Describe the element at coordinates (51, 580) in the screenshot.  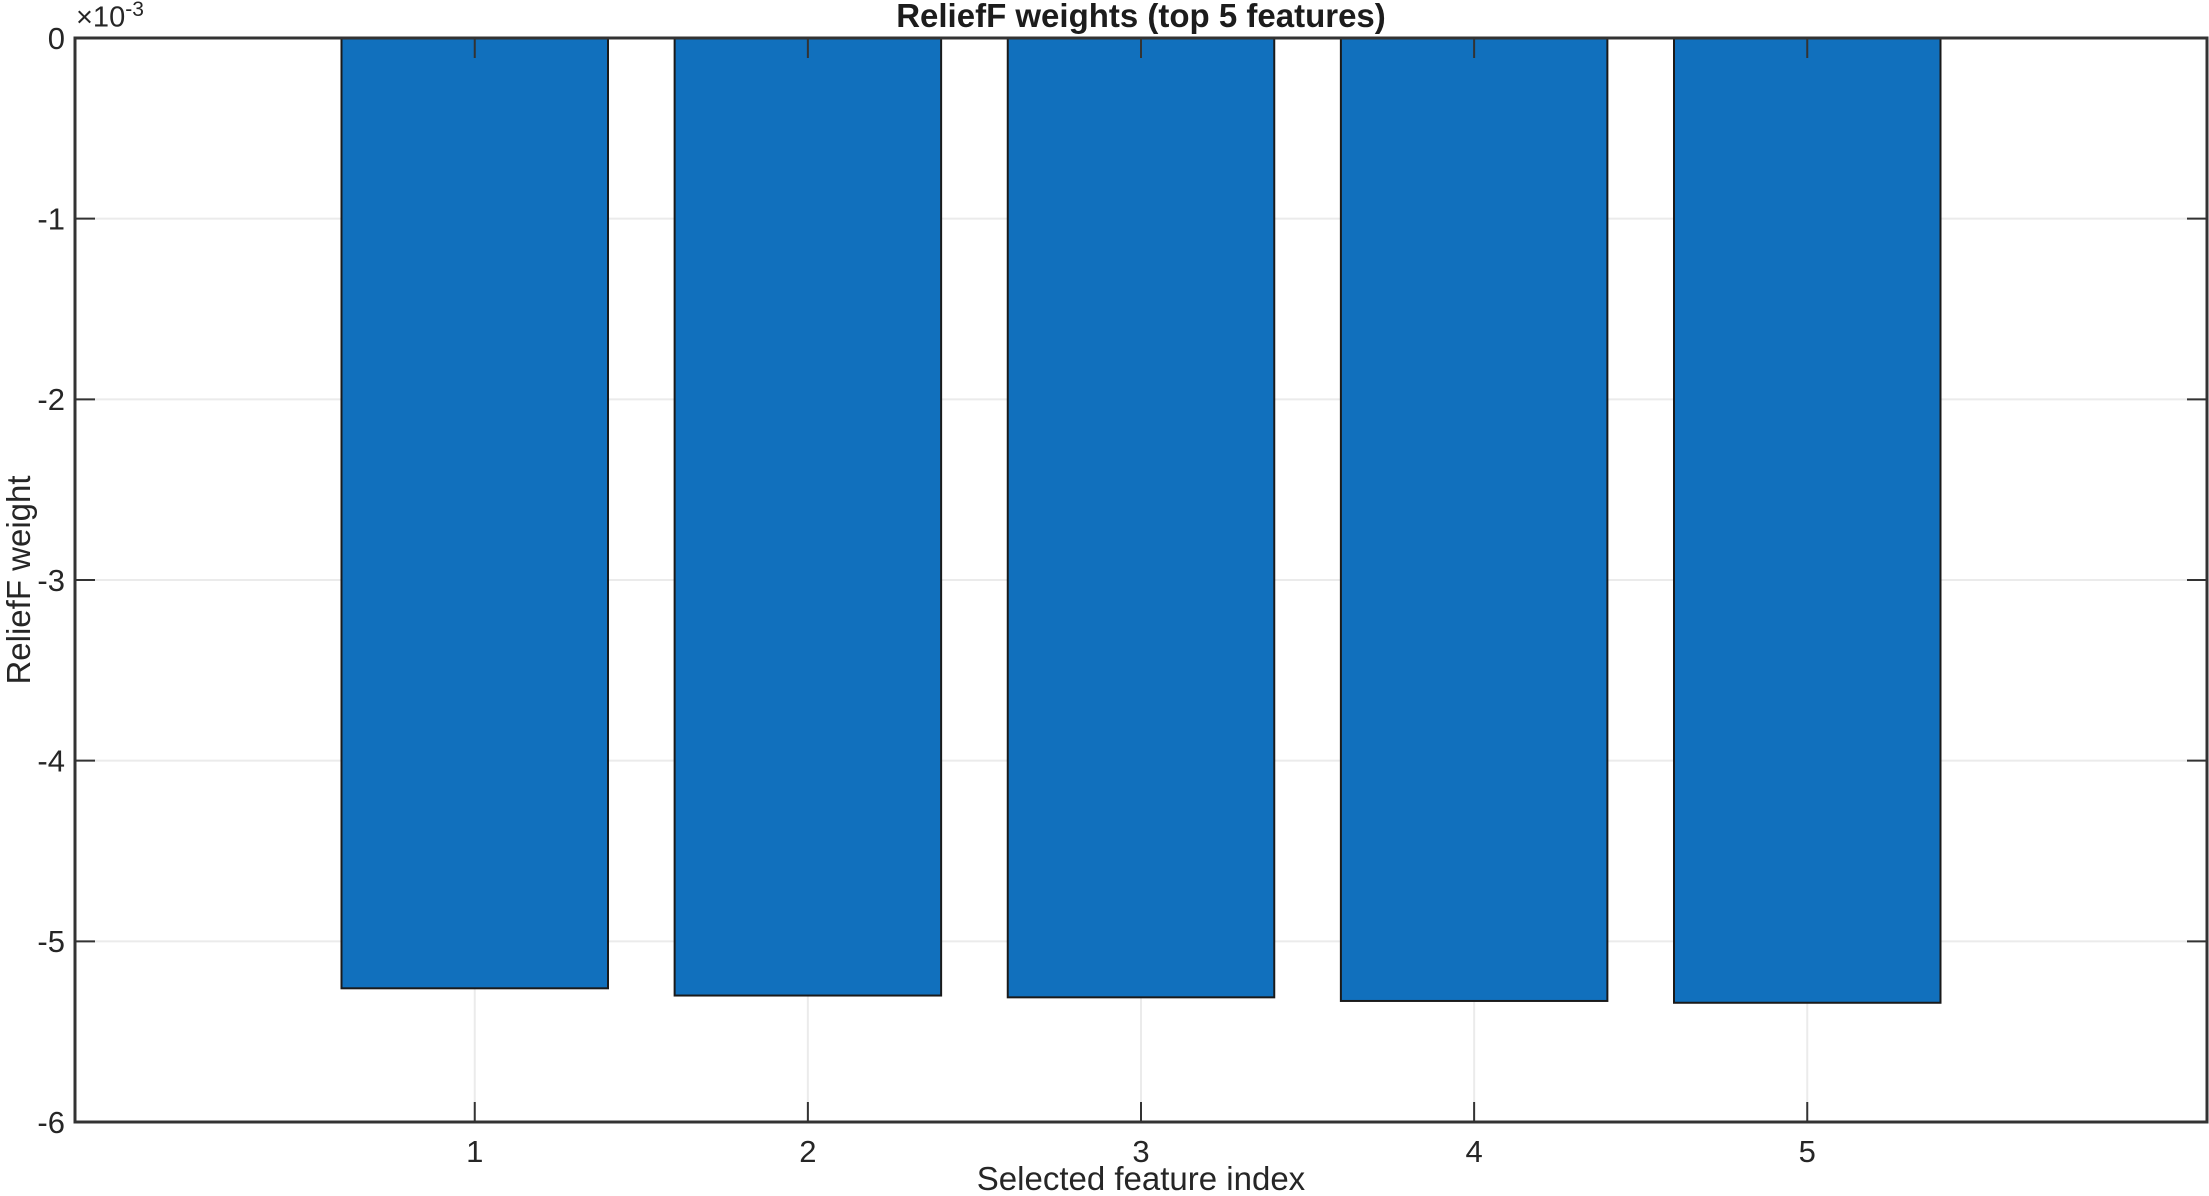
I see `y-tick-label: -3` at that location.